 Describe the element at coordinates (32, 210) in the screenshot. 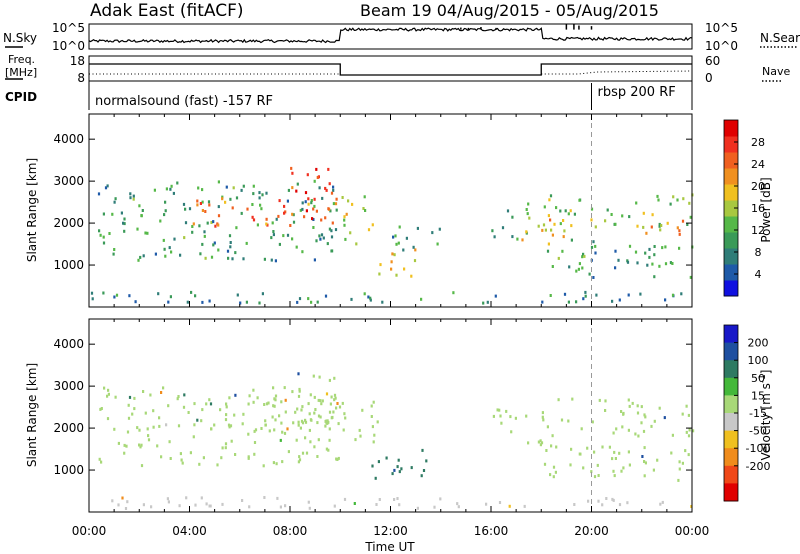

I see `power-y-axis-label: Slant Range [km]` at that location.